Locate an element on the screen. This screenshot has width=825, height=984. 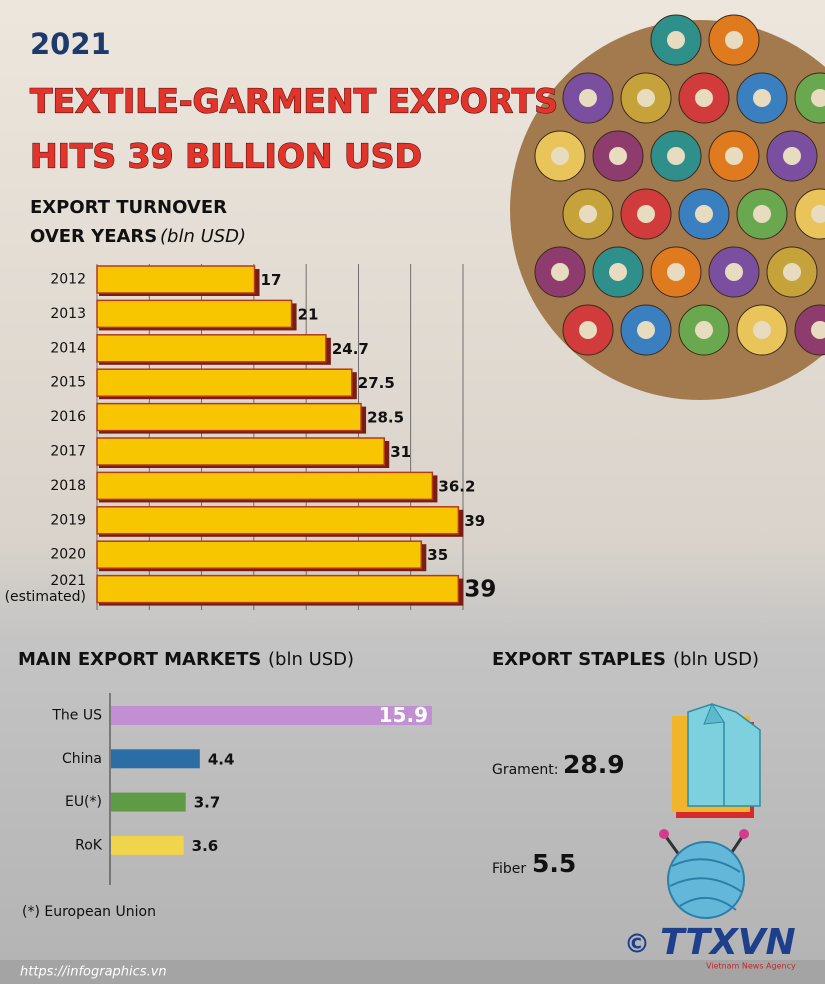
value-label: 31 is located at coordinates (400, 452).